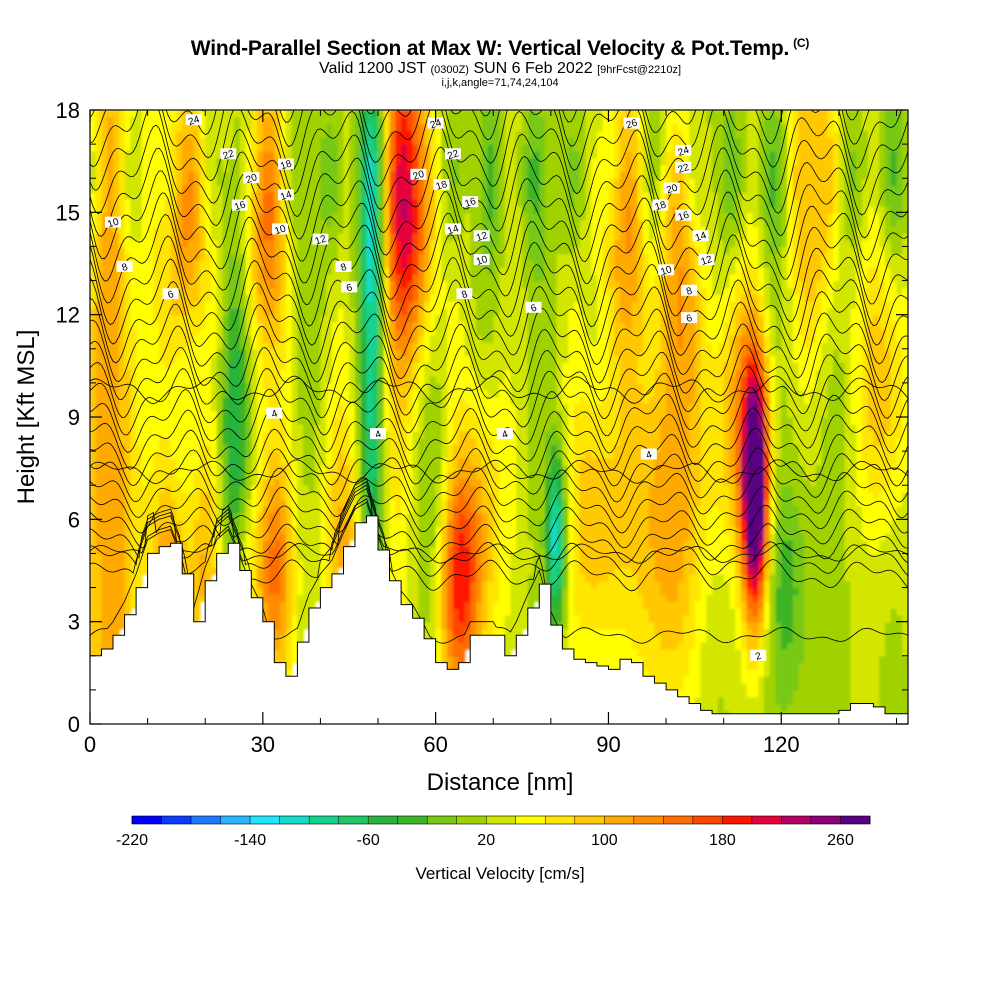  Describe the element at coordinates (758, 656) in the screenshot. I see `theta-contour-label: 2` at that location.